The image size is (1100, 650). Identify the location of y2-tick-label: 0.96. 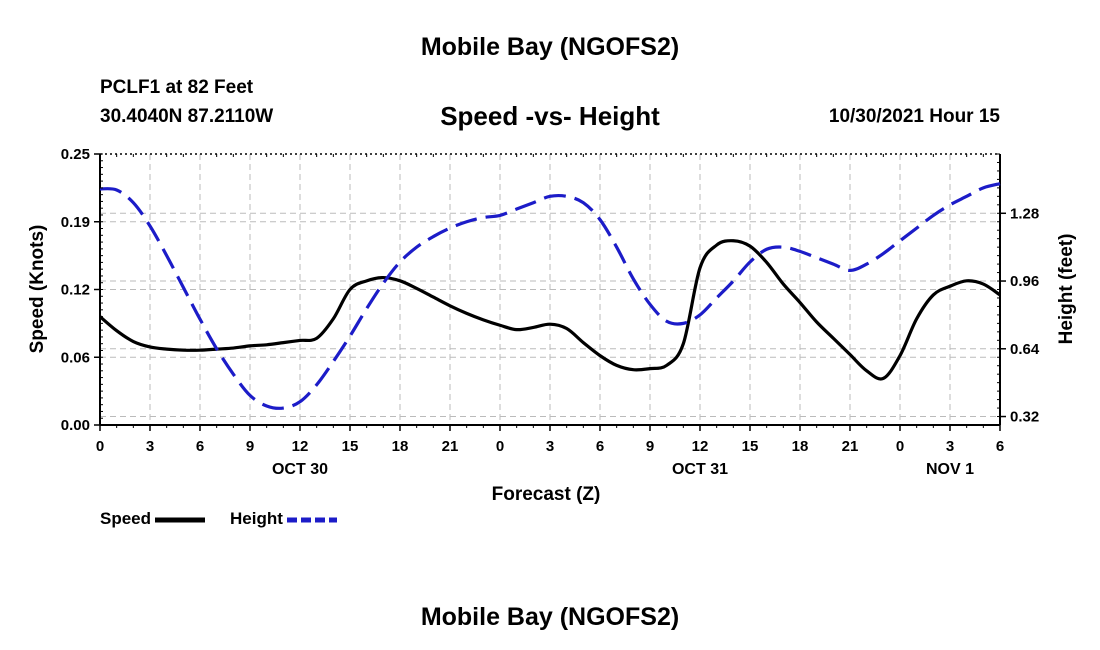
(1024, 281).